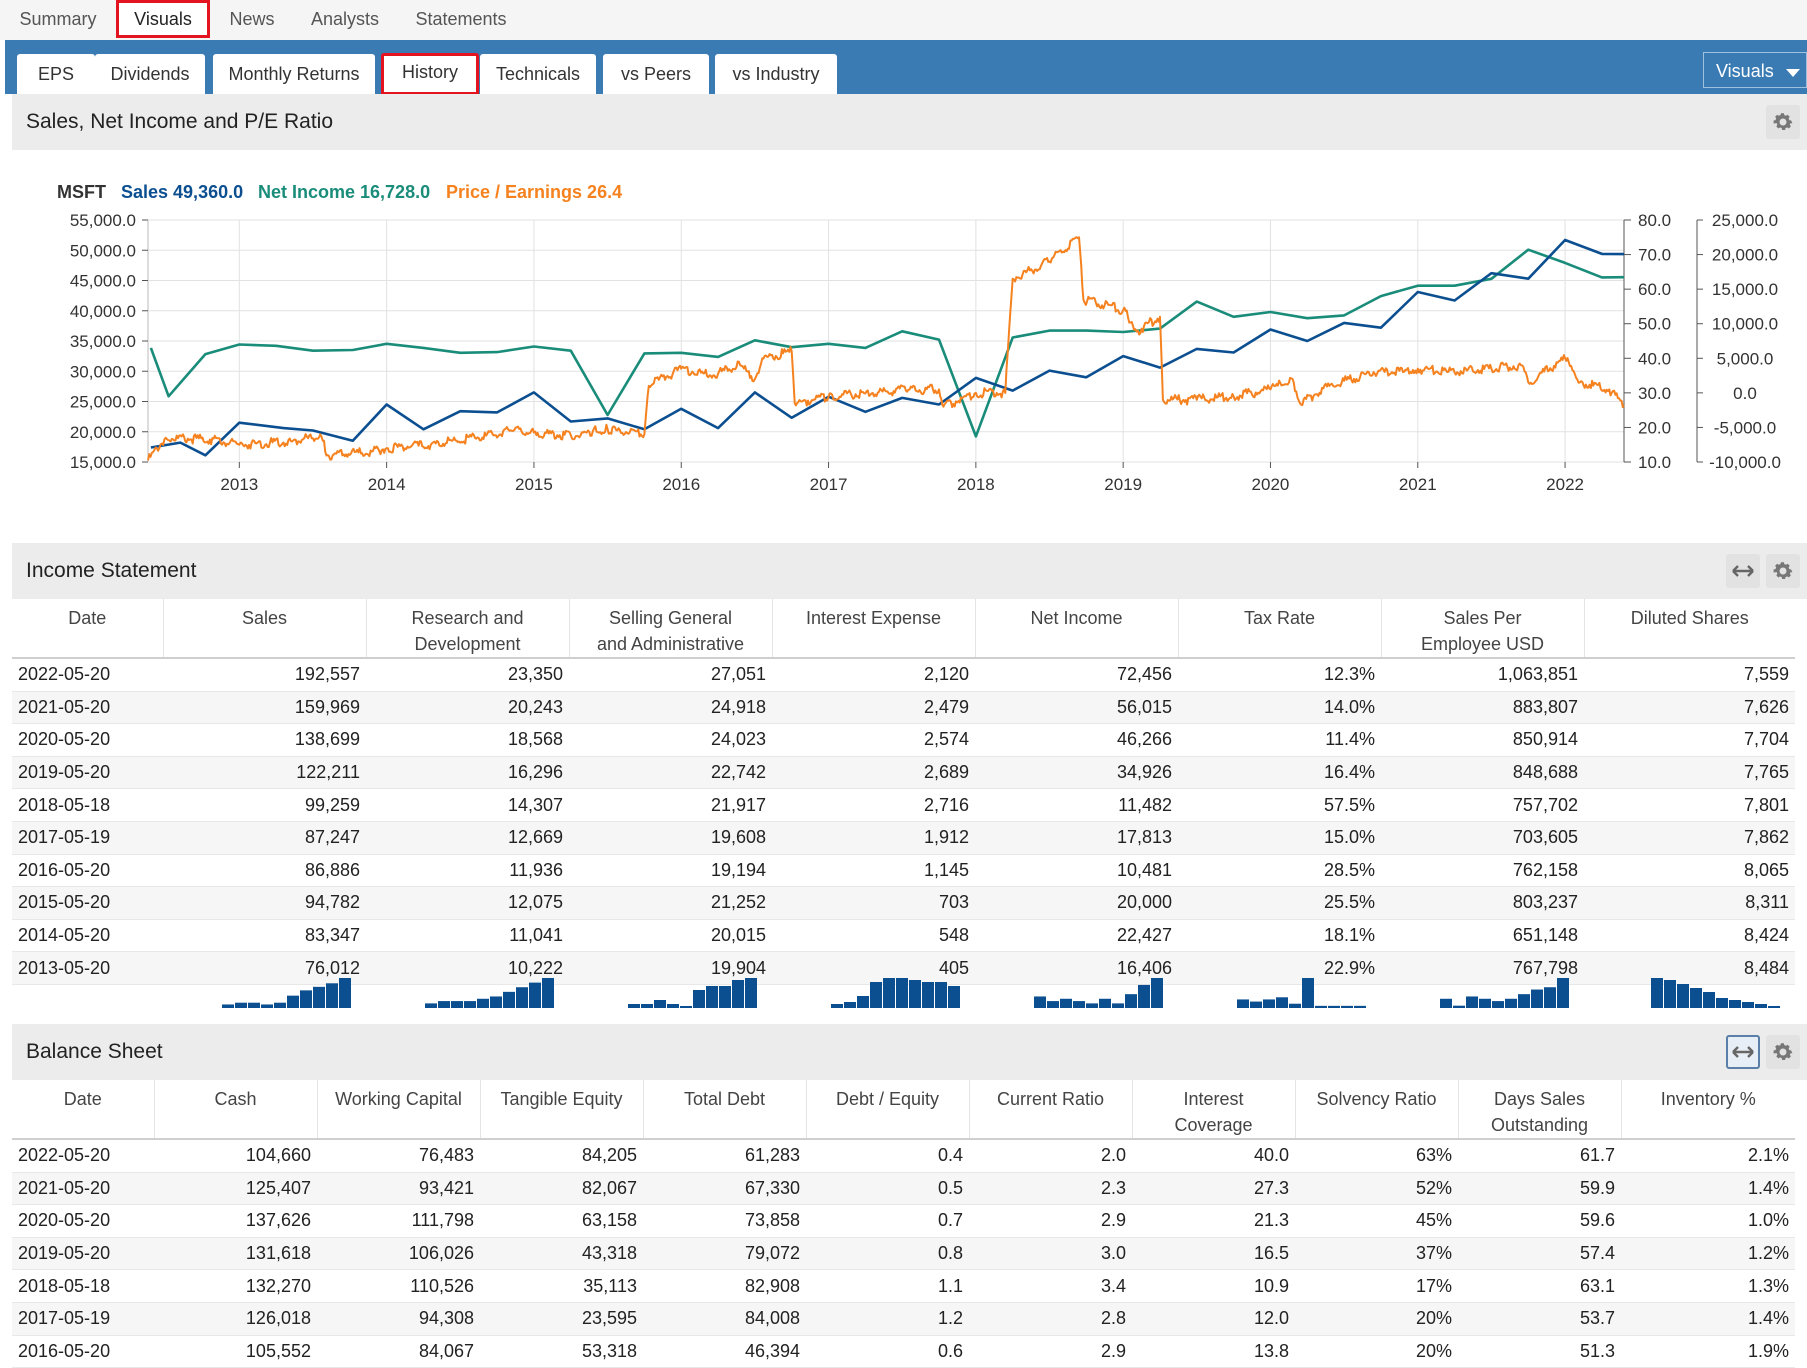  What do you see at coordinates (1540, 1109) in the screenshot?
I see `balance-col-header: Days Sales Outstanding` at bounding box center [1540, 1109].